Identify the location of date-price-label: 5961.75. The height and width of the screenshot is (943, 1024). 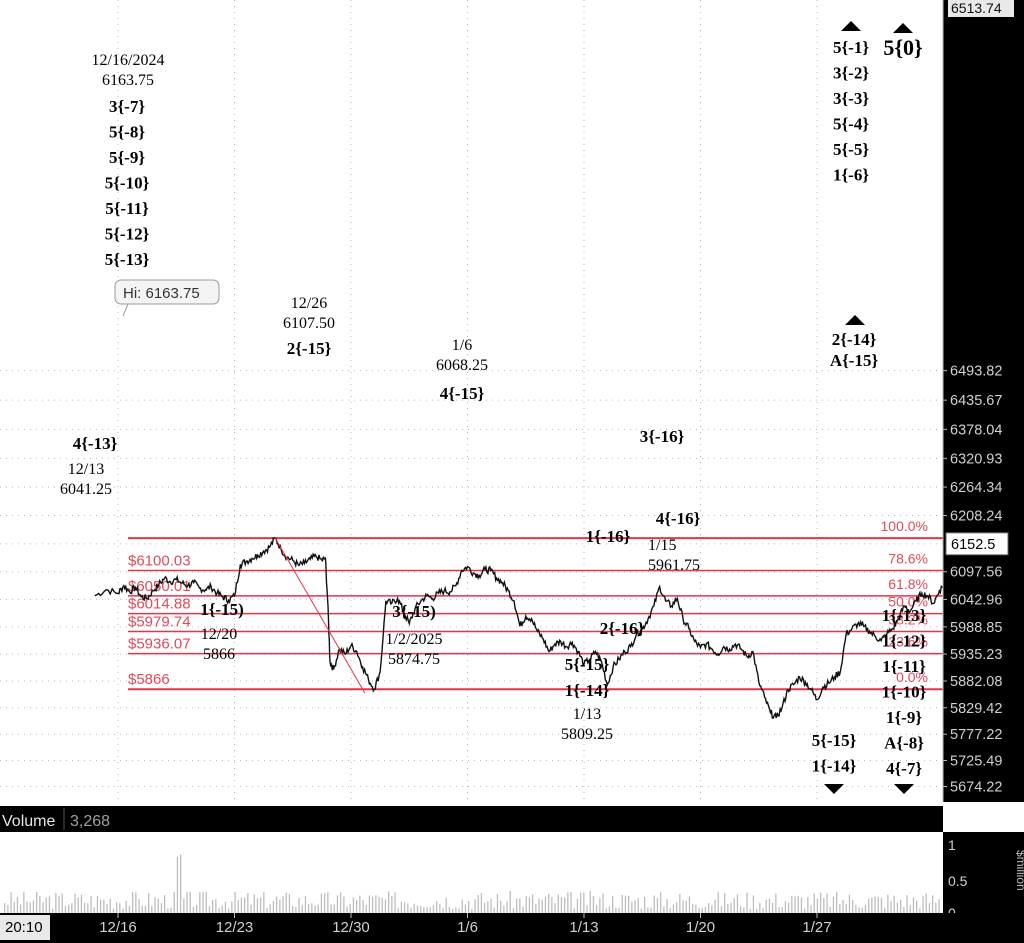
(674, 565).